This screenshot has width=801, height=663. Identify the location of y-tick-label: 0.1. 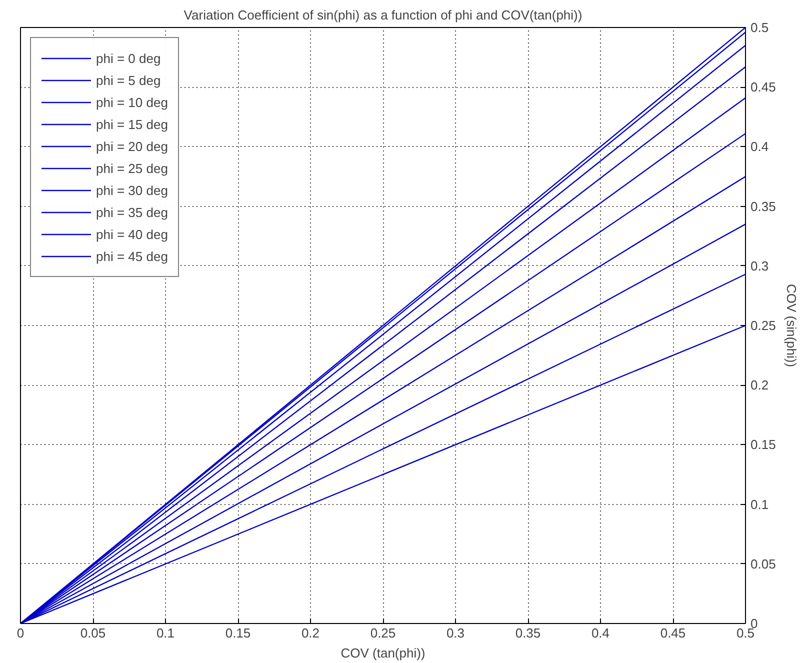
(759, 504).